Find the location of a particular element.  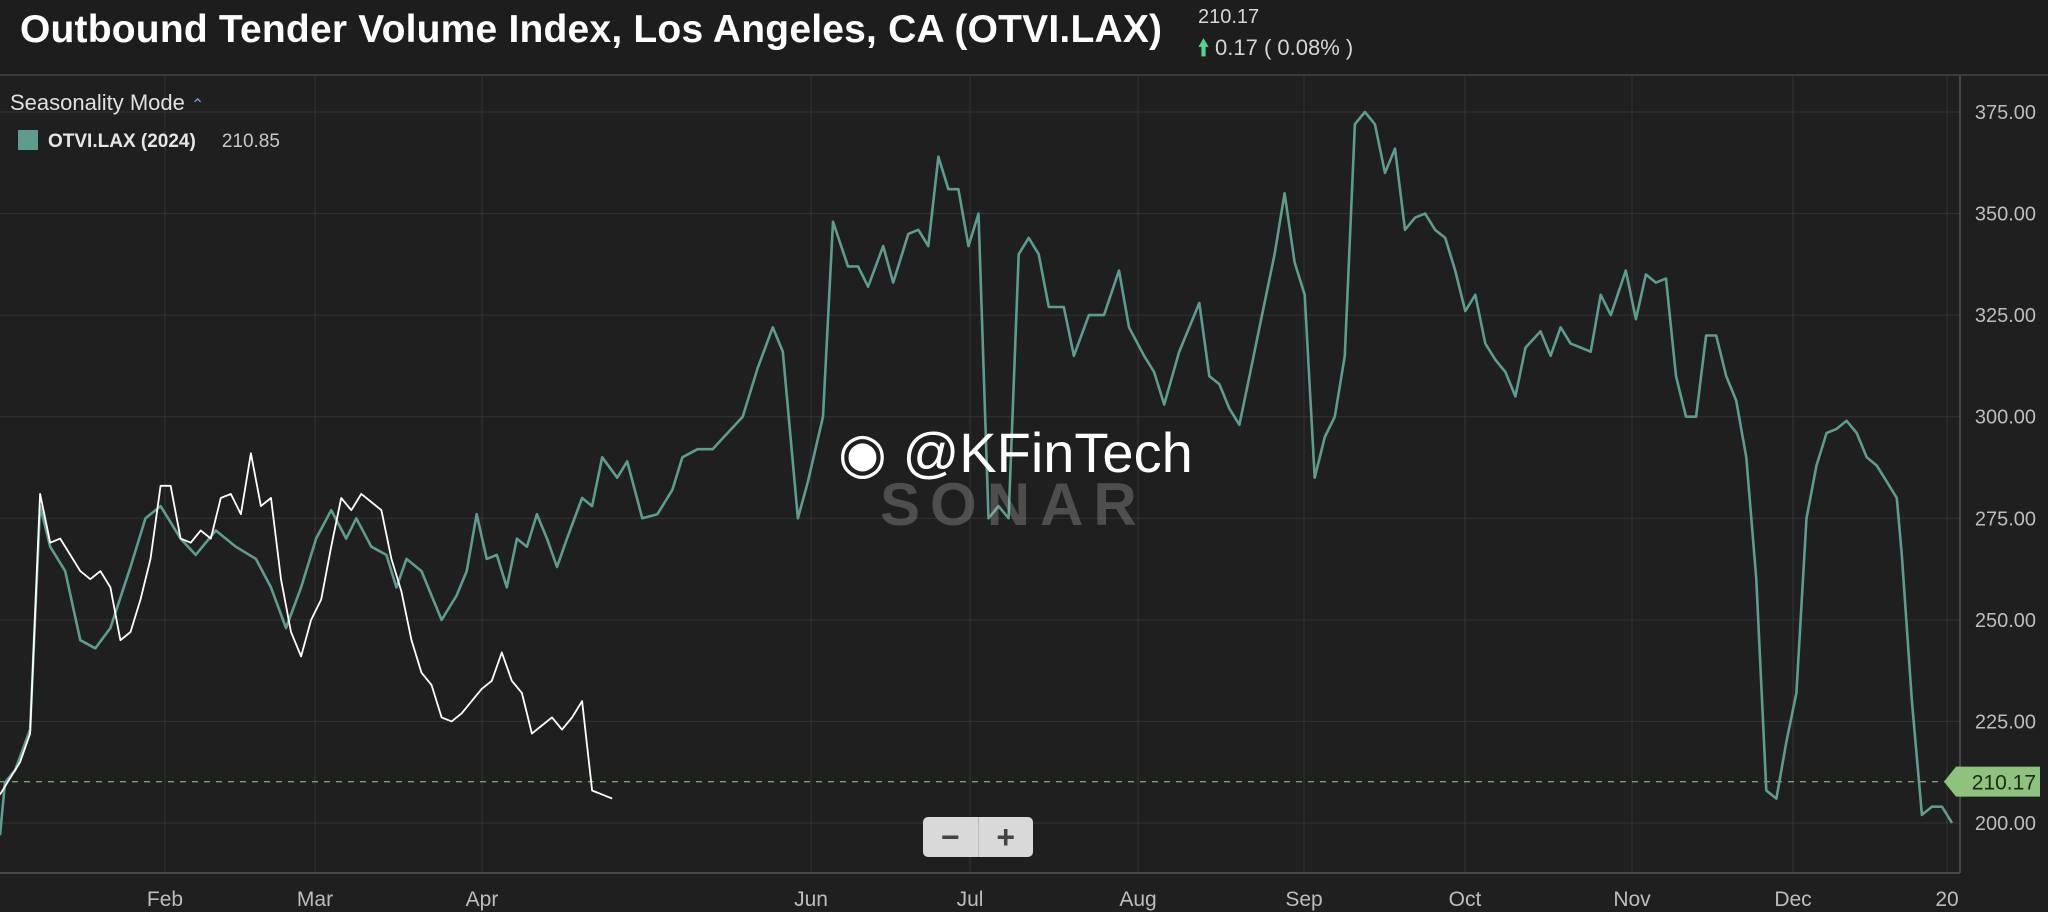

chart-legend: OTVI.LAX (2024) 210.85 is located at coordinates (149, 141).